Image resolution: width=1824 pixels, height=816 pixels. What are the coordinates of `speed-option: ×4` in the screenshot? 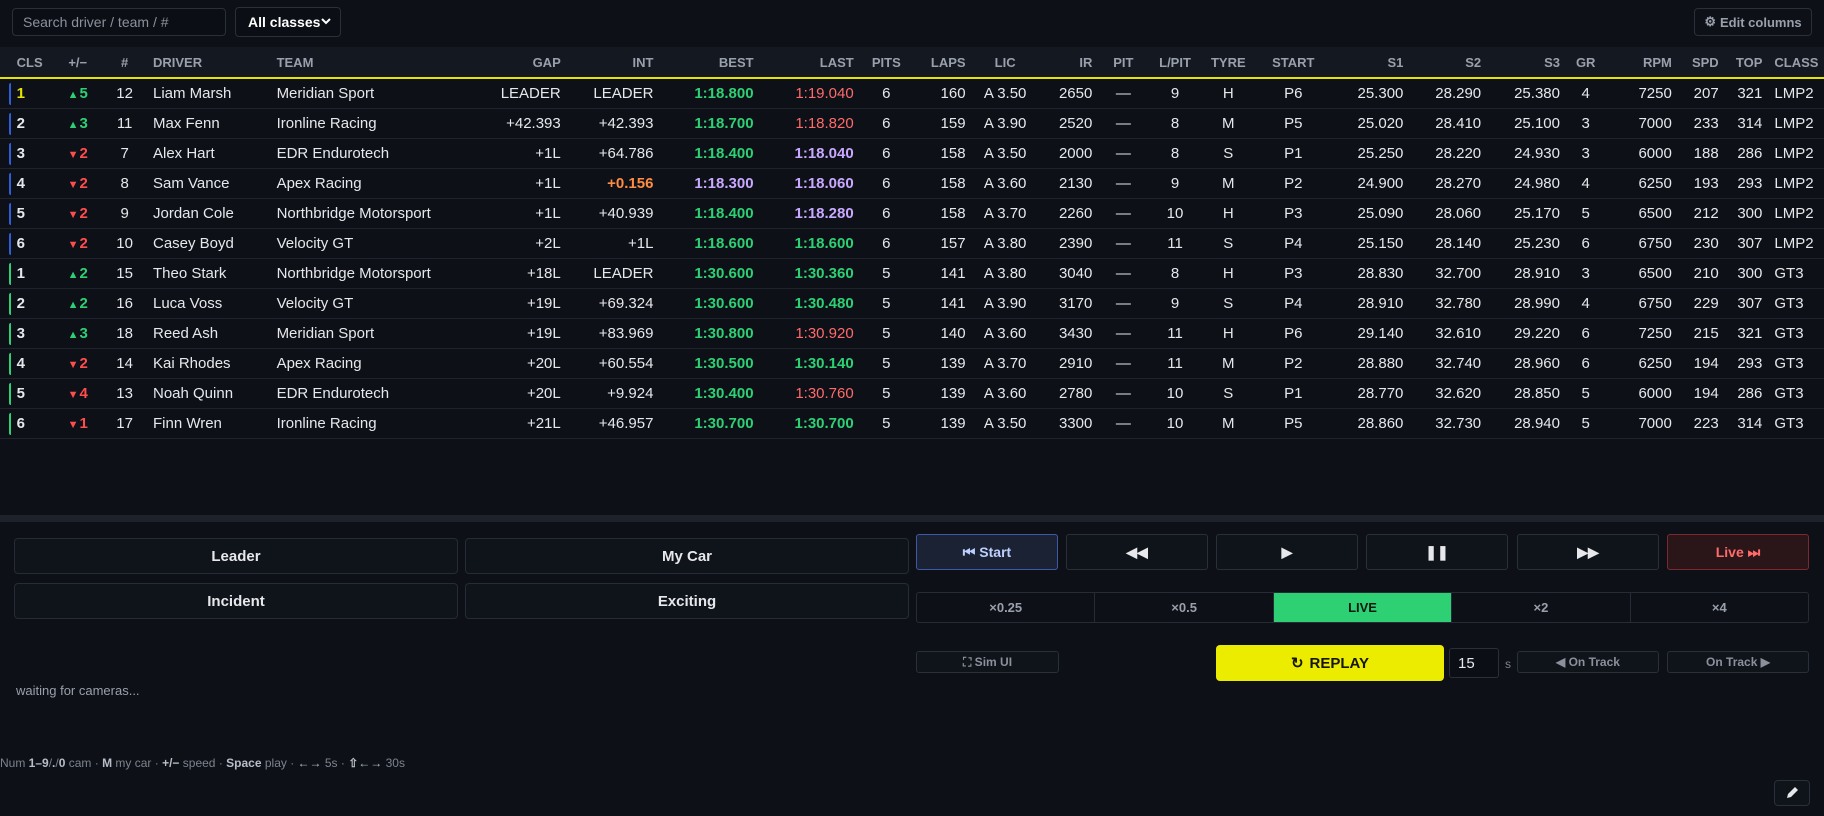 It's located at (1719, 607).